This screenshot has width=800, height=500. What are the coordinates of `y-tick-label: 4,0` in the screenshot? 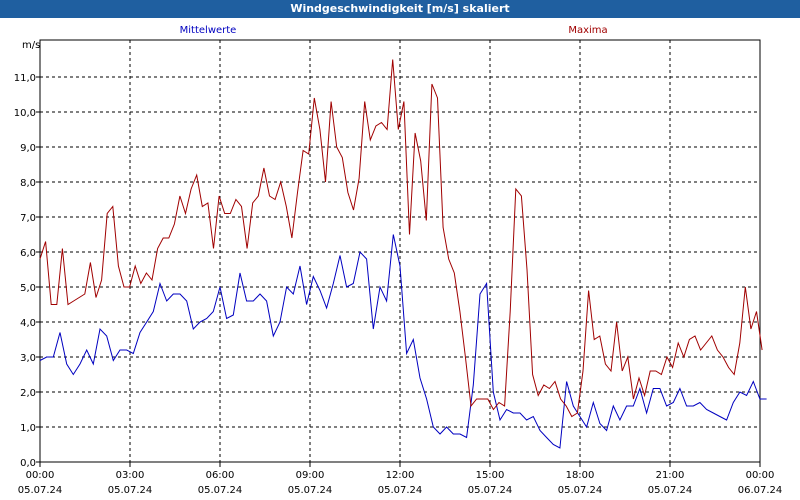 It's located at (28, 323).